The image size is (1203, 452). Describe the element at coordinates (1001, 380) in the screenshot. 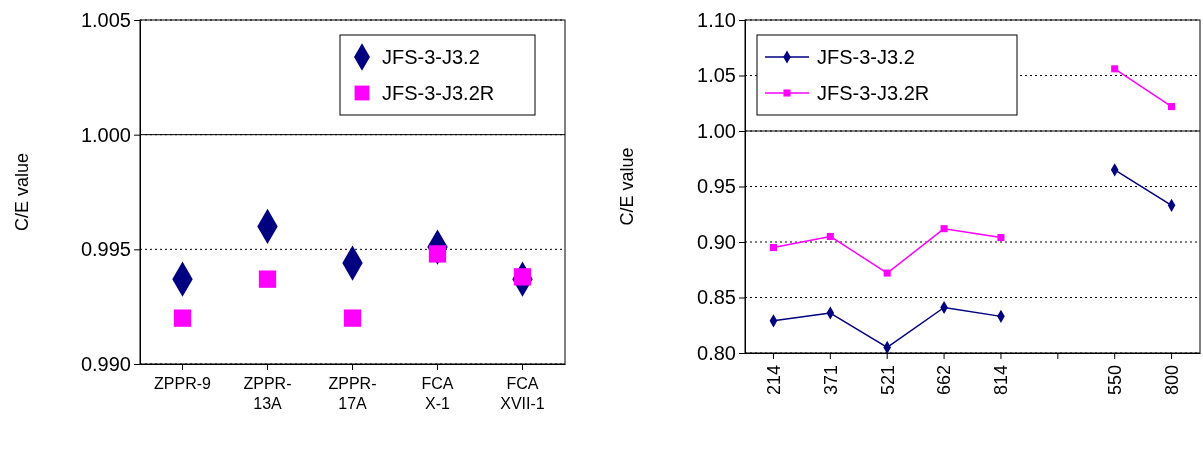

I see `x-tick-label: 814` at that location.